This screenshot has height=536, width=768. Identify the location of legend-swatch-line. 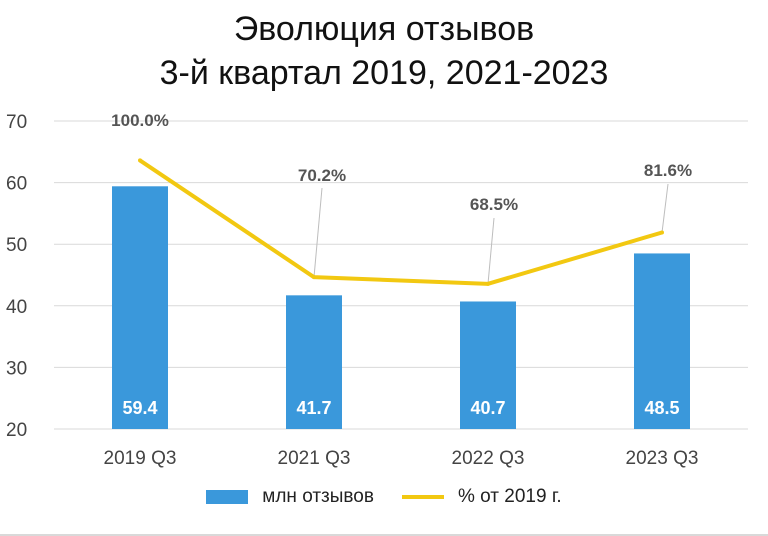
(422, 497).